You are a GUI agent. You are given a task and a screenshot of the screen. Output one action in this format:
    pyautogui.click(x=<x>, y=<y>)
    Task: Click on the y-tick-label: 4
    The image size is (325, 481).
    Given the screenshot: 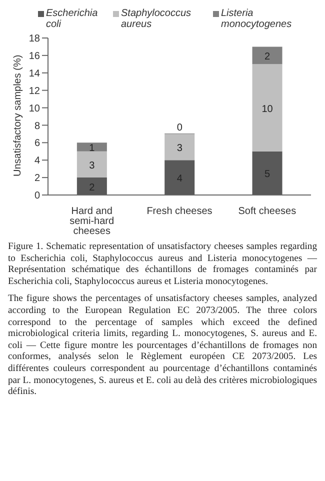 What is the action you would take?
    pyautogui.click(x=37, y=161)
    